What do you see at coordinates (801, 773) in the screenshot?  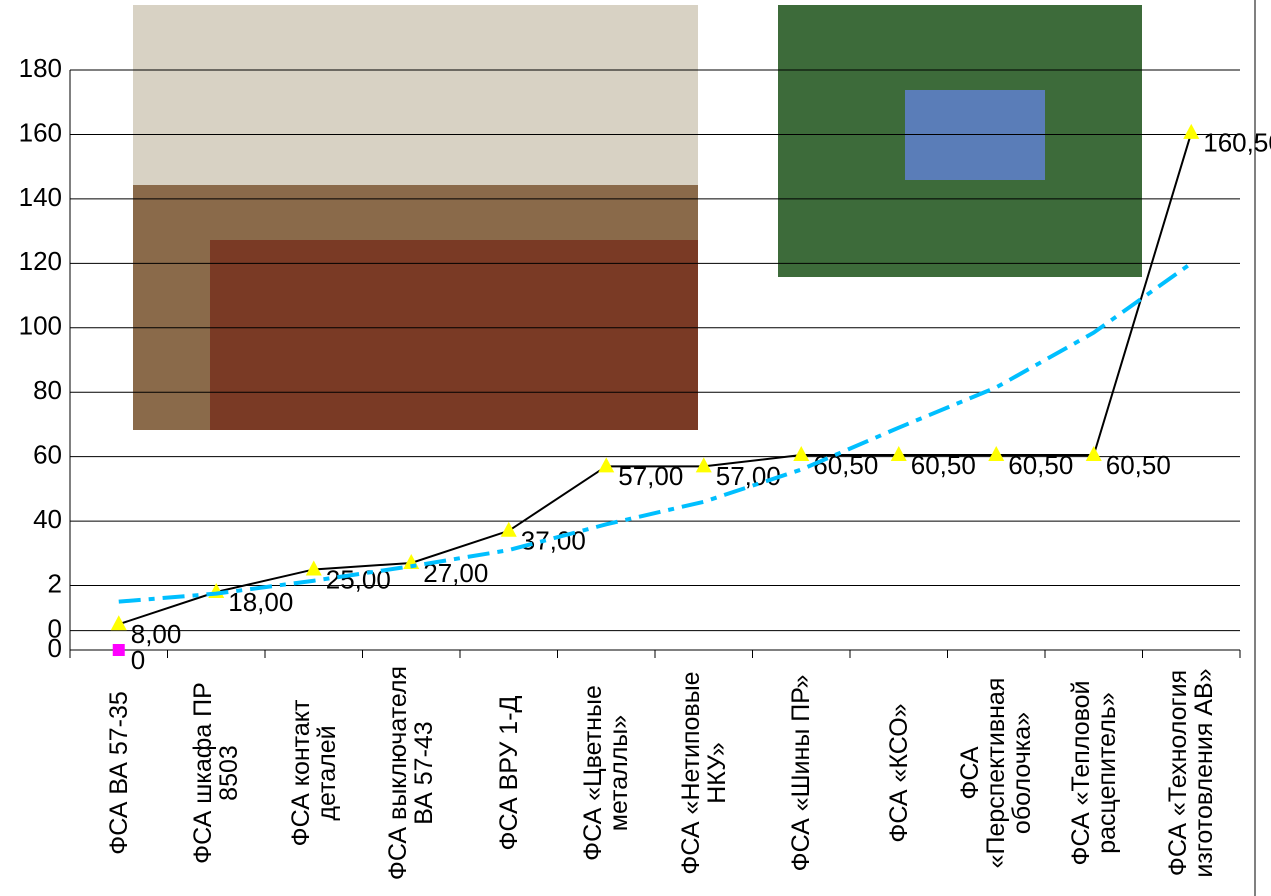 I see `x-tick-label: ФСА «Шины ПР»` at bounding box center [801, 773].